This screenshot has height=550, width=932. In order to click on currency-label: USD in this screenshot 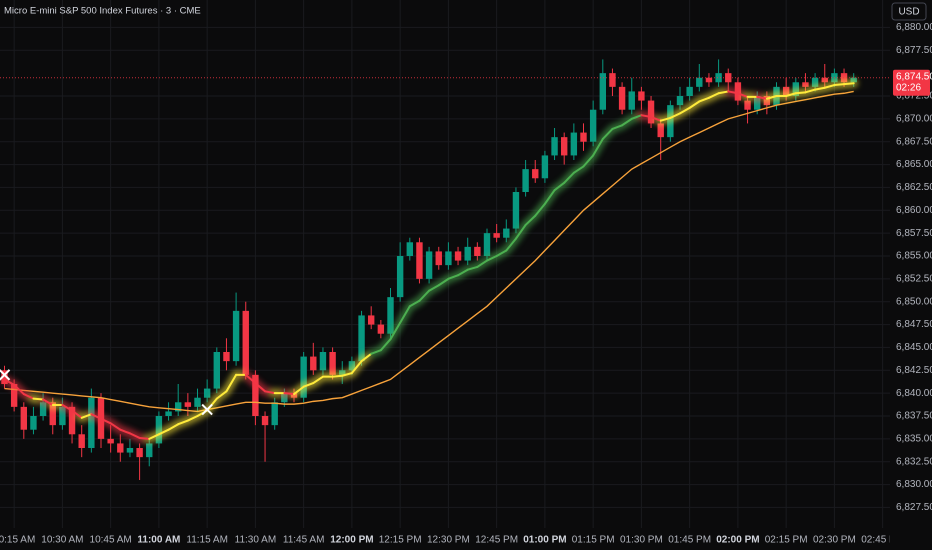, I will do `click(908, 12)`.